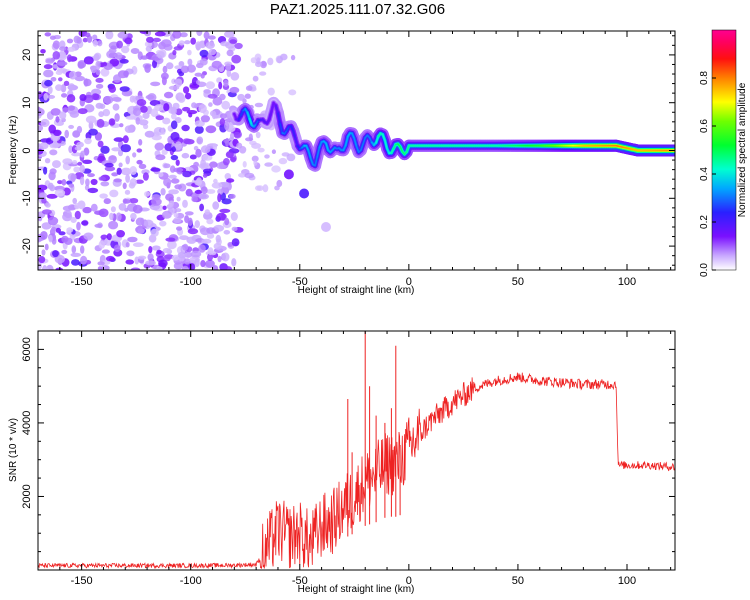  I want to click on signal-ridge, so click(451, 164).